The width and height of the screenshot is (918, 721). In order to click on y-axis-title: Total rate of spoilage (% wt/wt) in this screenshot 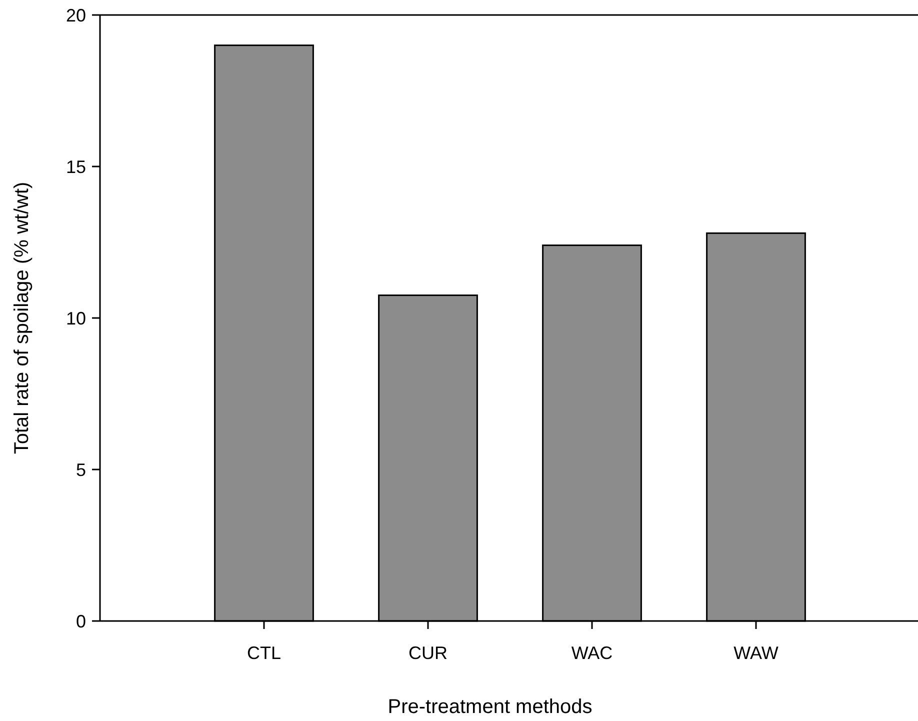, I will do `click(22, 318)`.